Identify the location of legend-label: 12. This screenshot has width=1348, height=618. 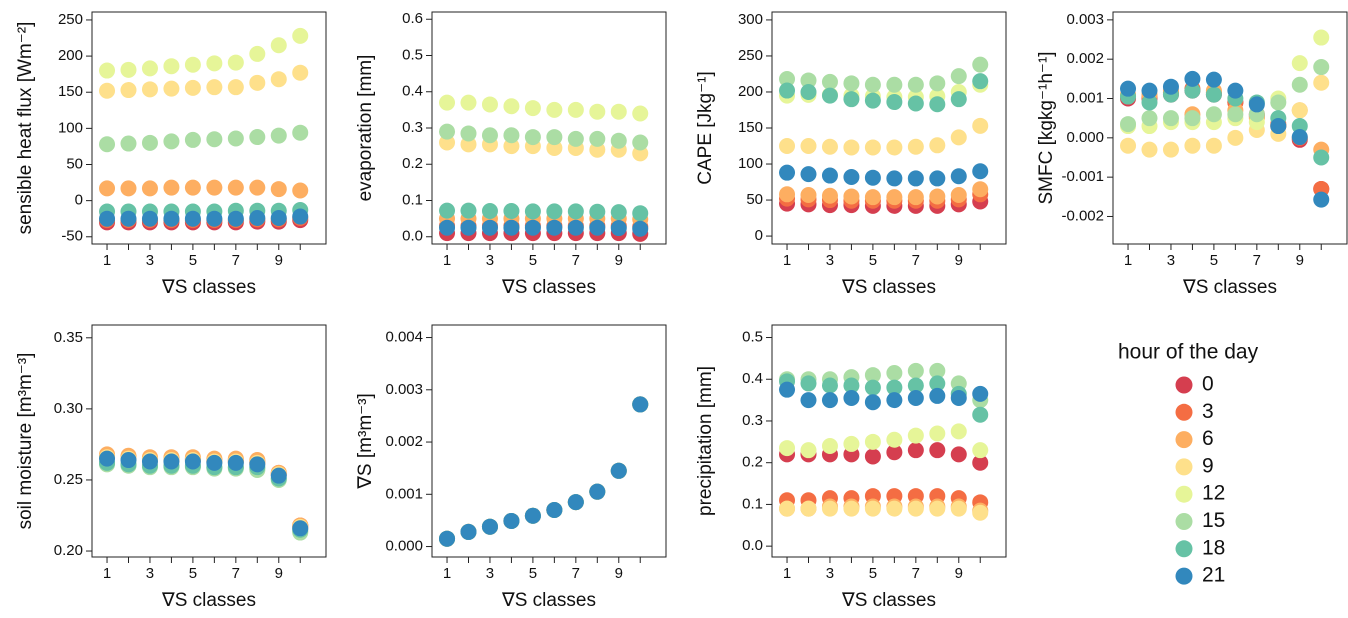
(1213, 493).